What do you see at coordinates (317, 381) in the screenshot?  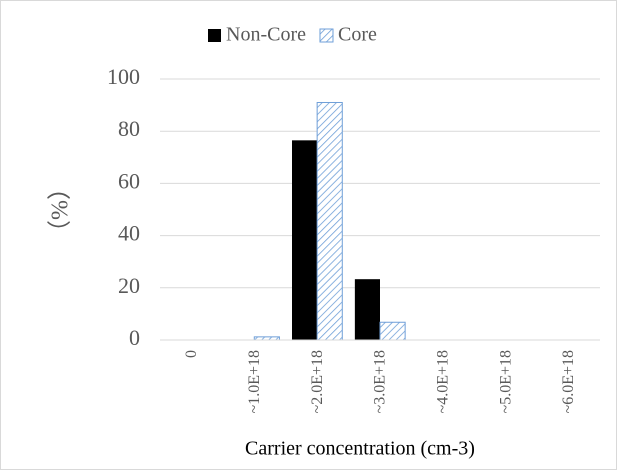 I see `x-tick-label: ~2.0E+18` at bounding box center [317, 381].